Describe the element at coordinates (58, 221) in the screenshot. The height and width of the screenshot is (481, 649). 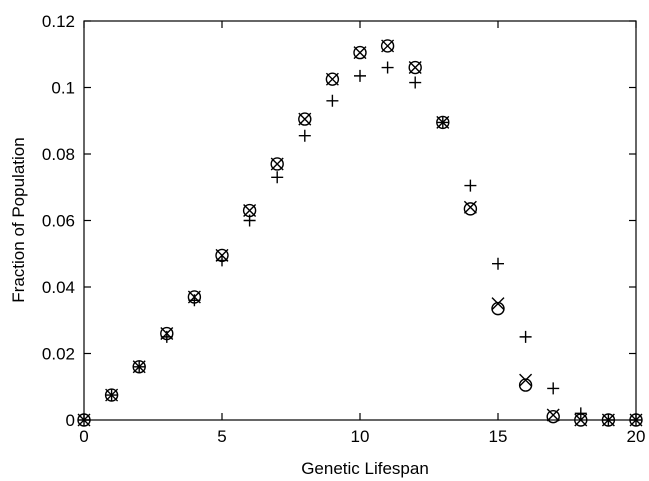
I see `y-tick-label: 0.06` at that location.